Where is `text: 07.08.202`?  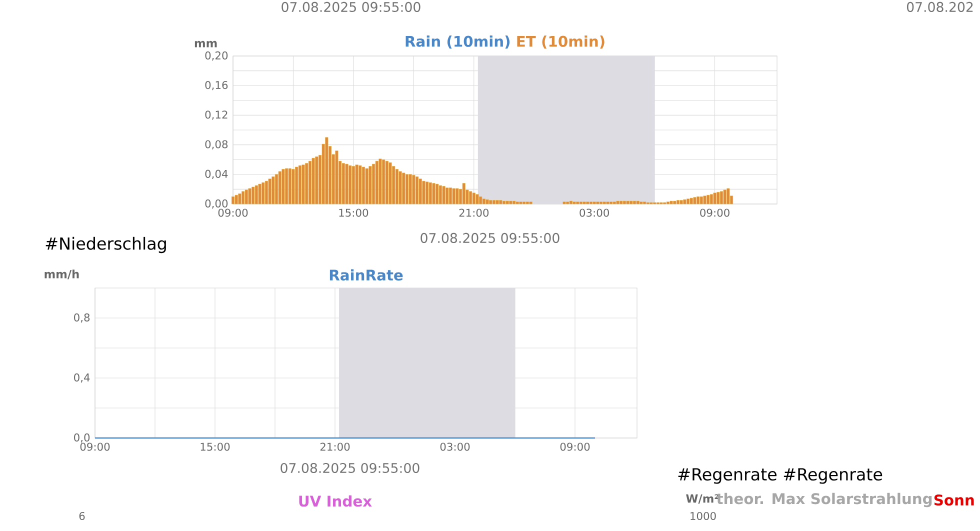 text: 07.08.202 is located at coordinates (939, 7).